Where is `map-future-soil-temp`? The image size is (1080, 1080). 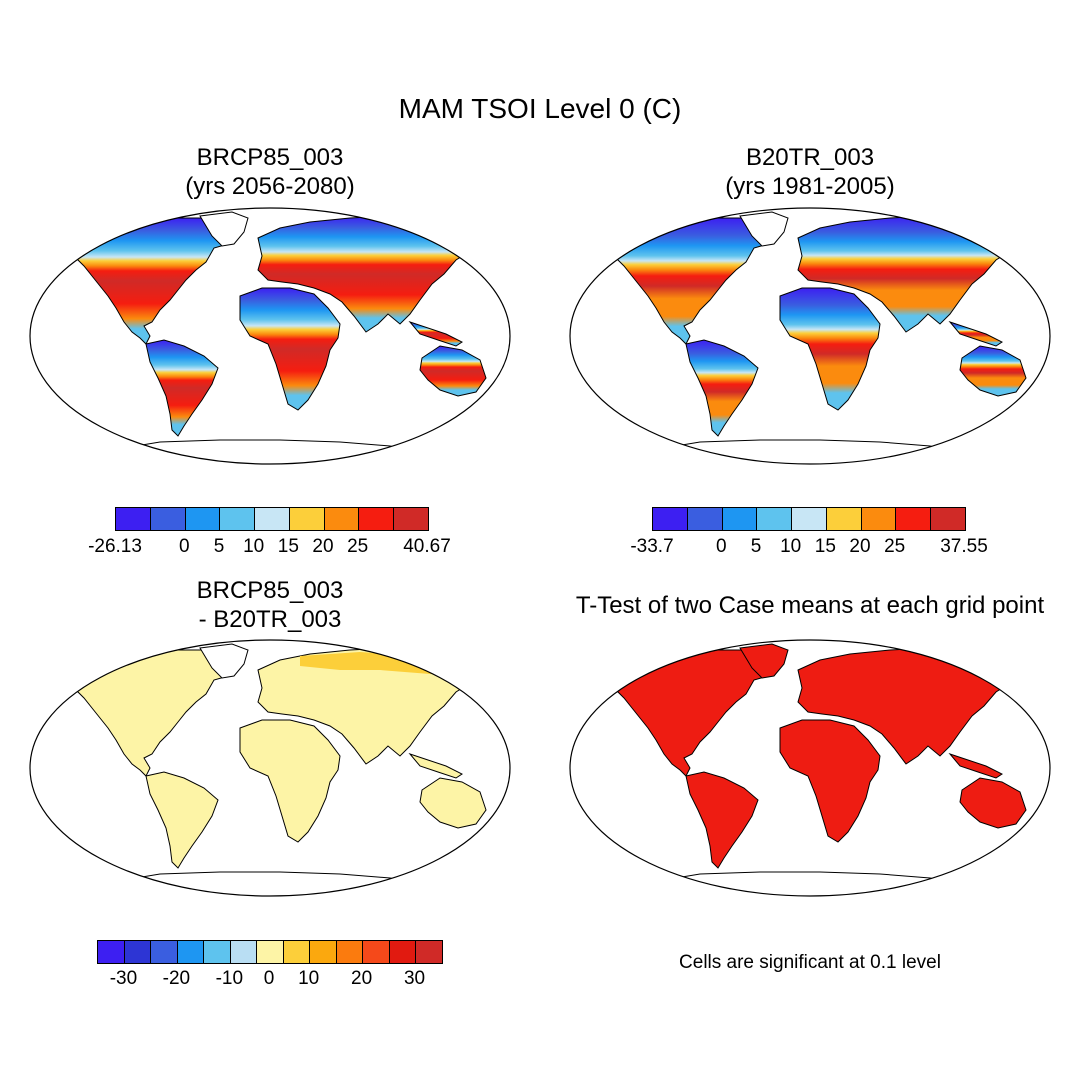 map-future-soil-temp is located at coordinates (270, 336).